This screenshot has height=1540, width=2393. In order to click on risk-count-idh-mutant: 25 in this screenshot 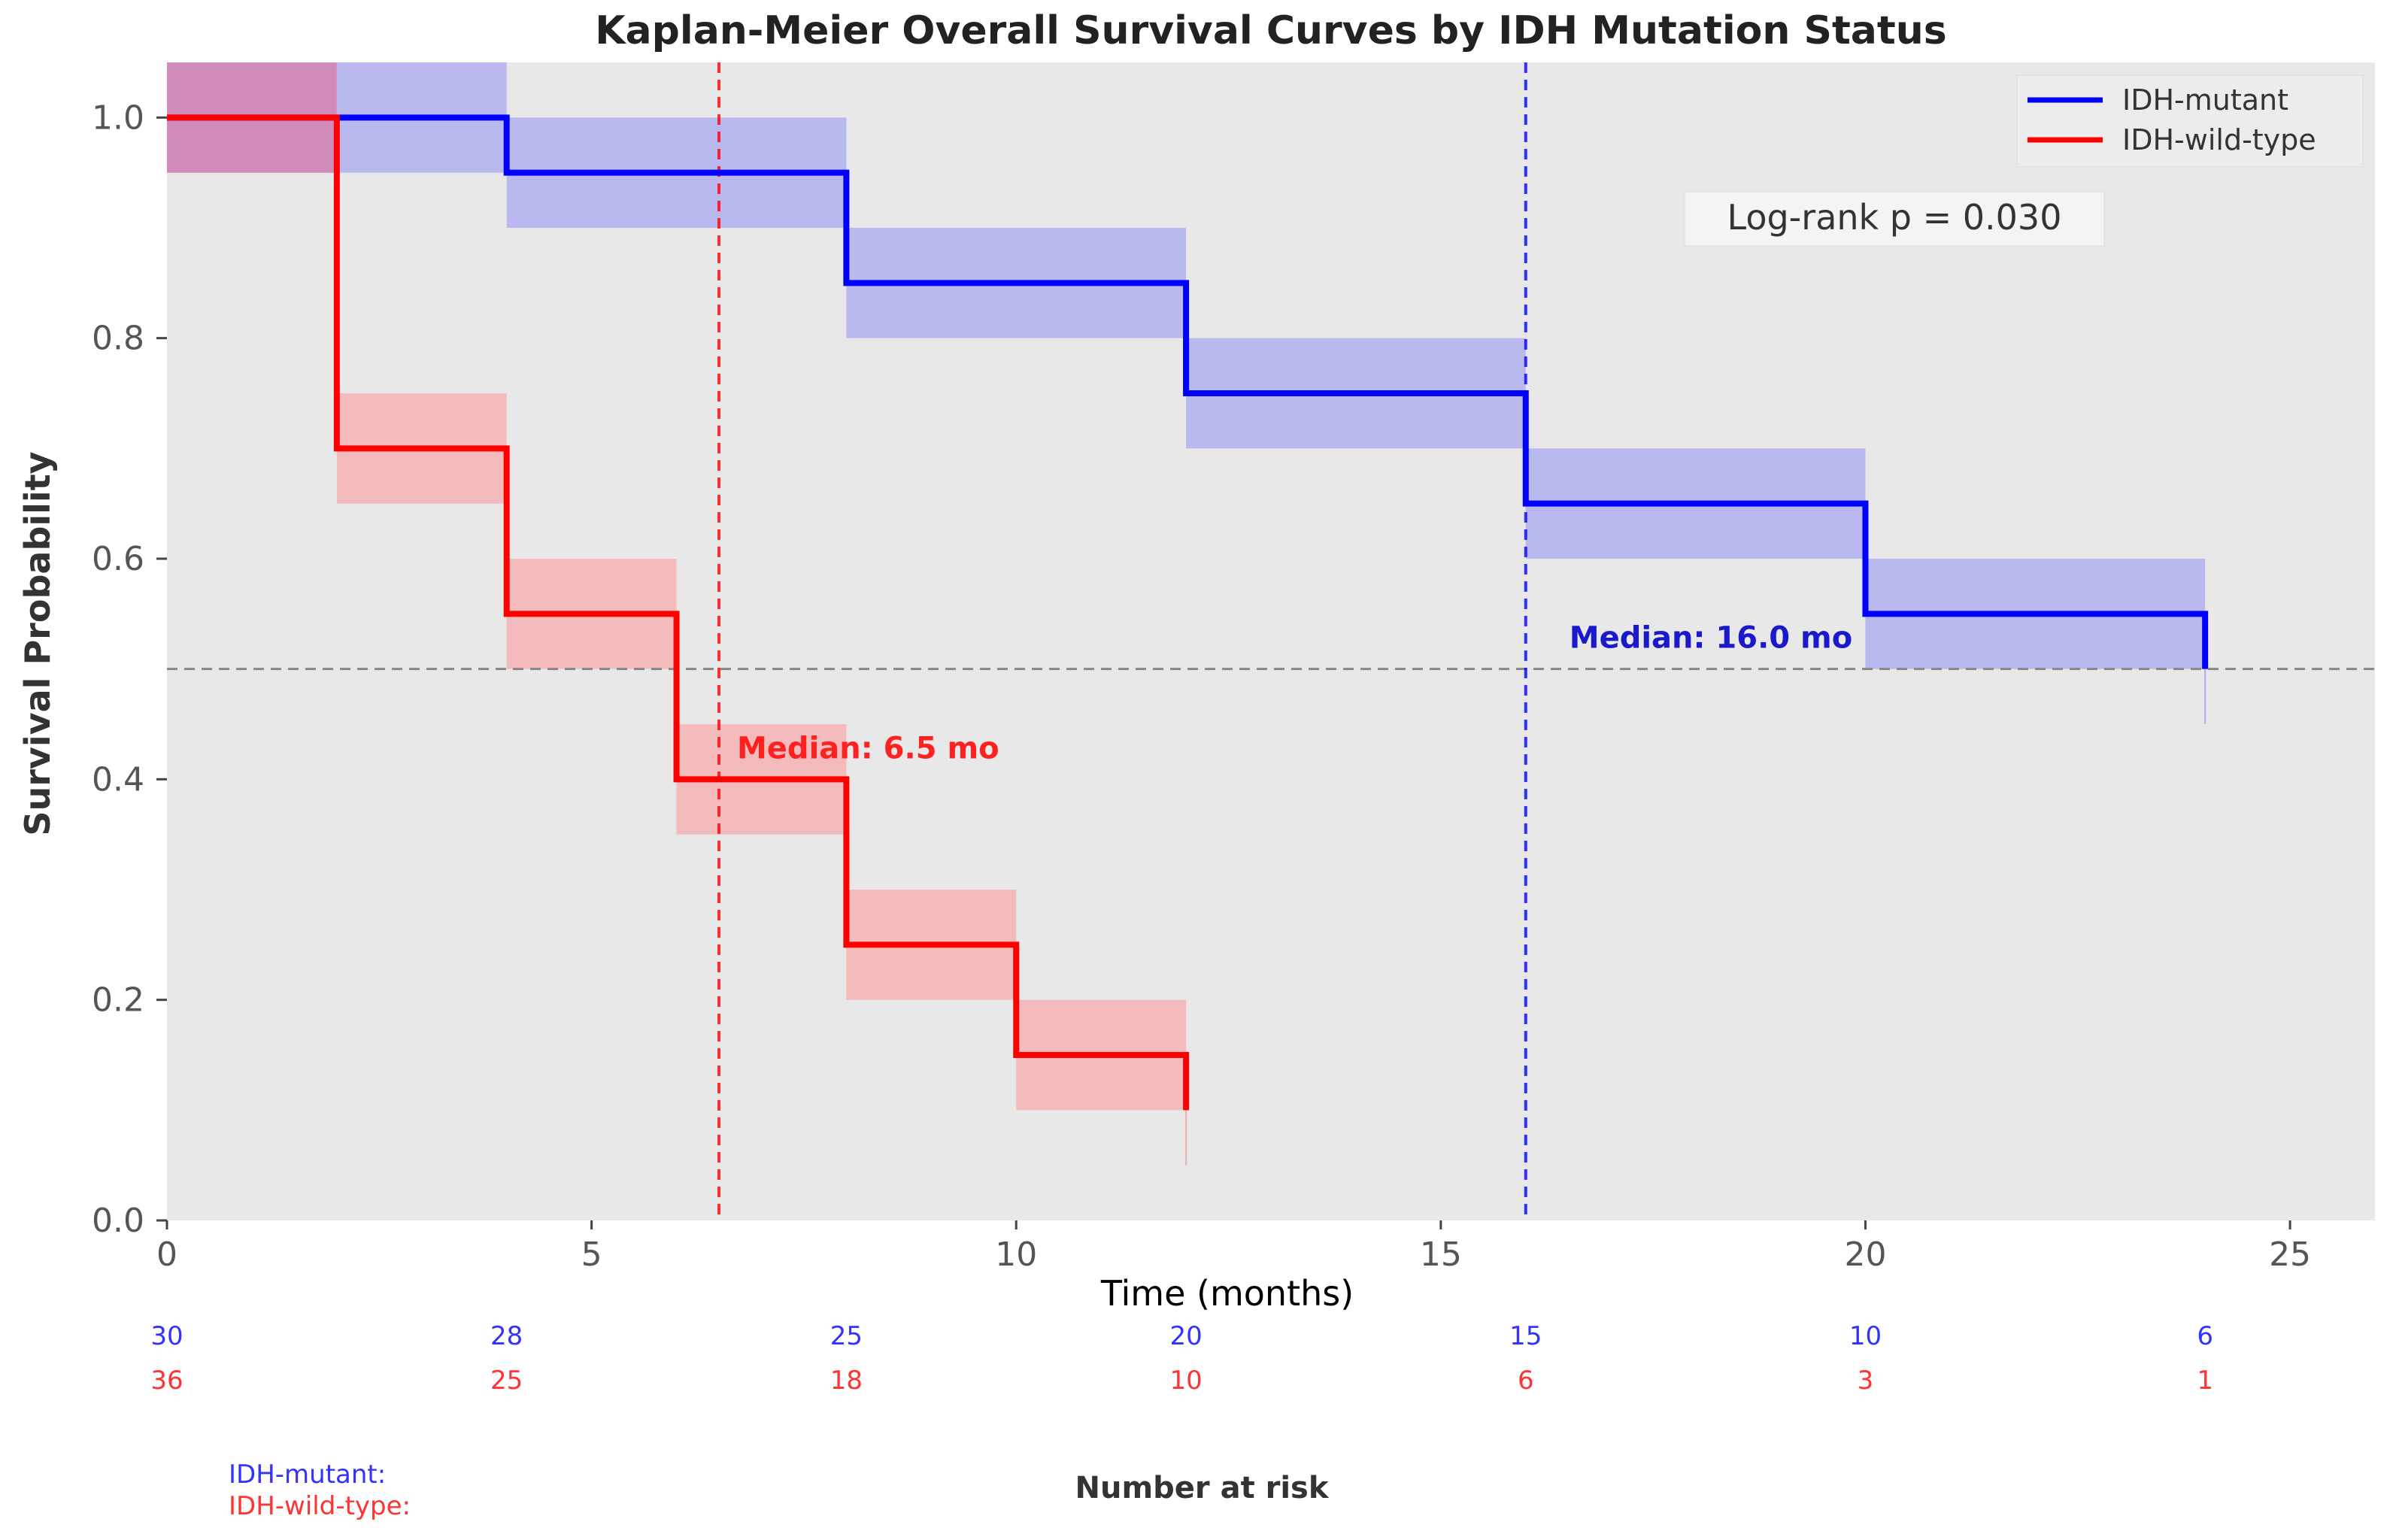, I will do `click(846, 1336)`.